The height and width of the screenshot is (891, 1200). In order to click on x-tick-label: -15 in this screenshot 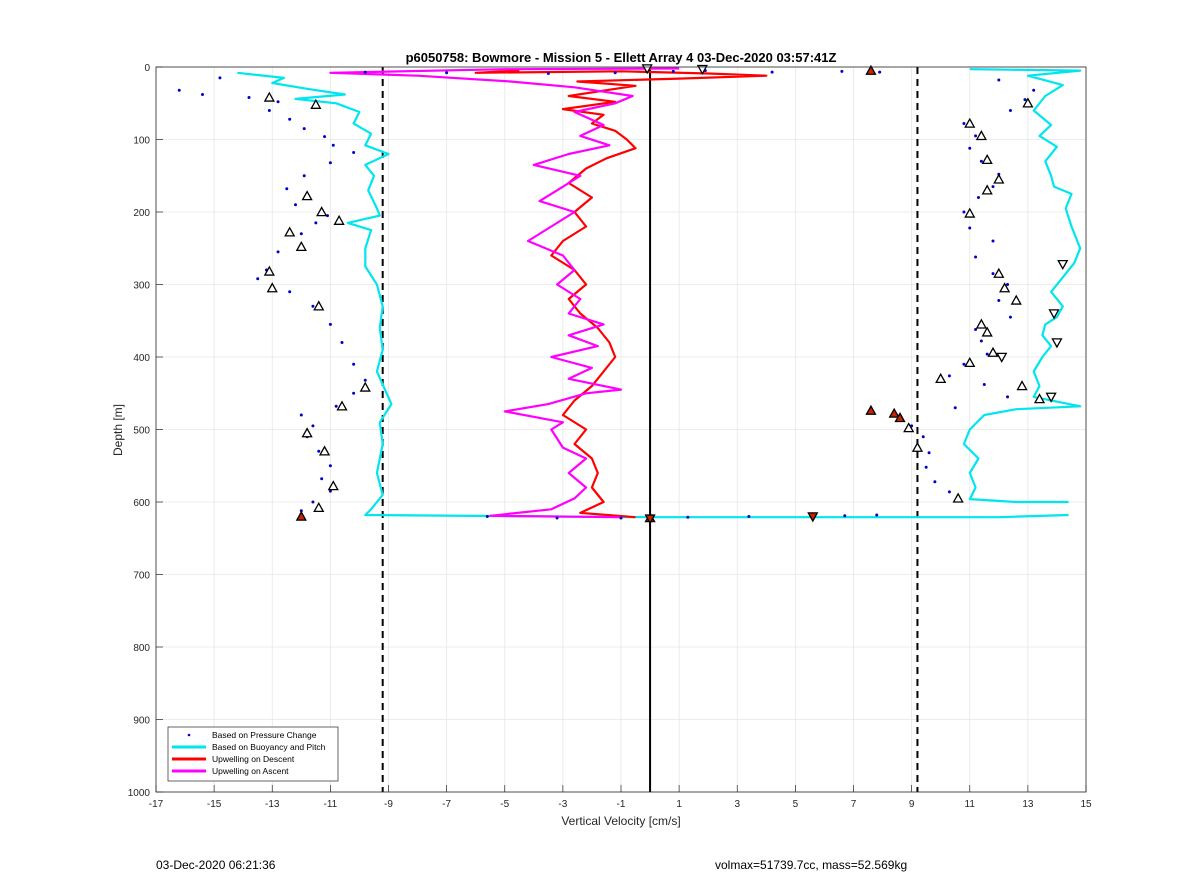, I will do `click(214, 804)`.